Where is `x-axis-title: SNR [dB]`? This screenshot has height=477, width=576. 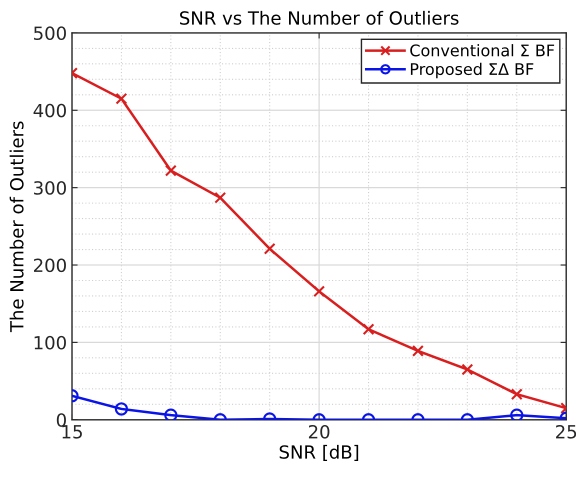
x-axis-title: SNR [dB] is located at coordinates (319, 452).